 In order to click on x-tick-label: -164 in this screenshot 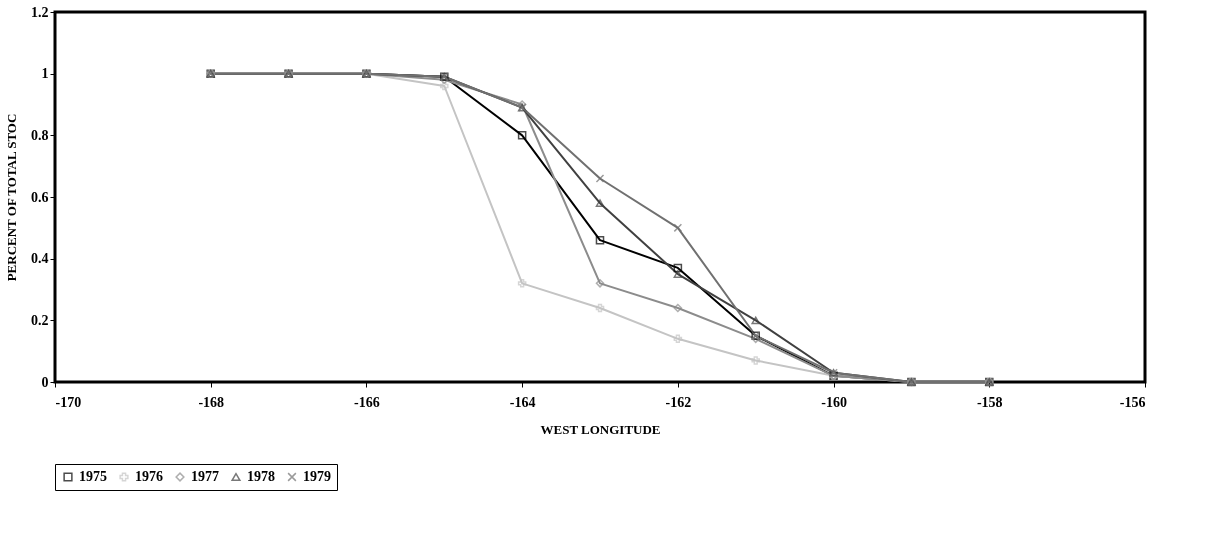, I will do `click(522, 402)`.